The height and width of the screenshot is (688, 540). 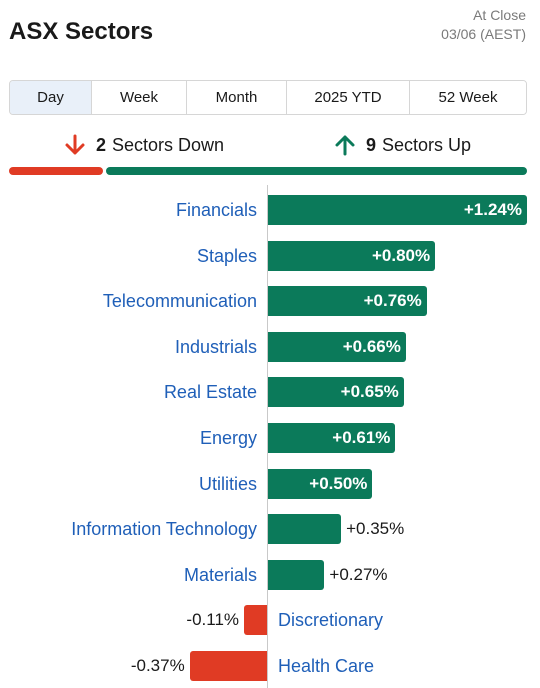 I want to click on tab-week: Week, so click(x=139, y=97).